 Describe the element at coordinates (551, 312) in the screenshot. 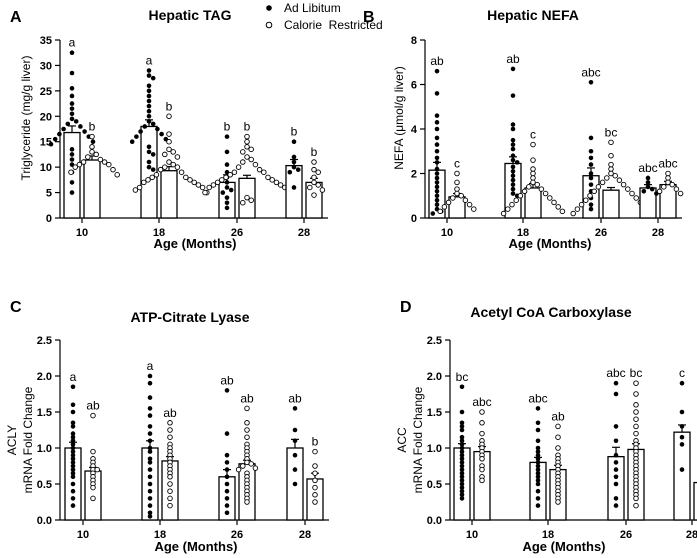

I see `chart-title: Acetyl CoA Carboxylase` at that location.